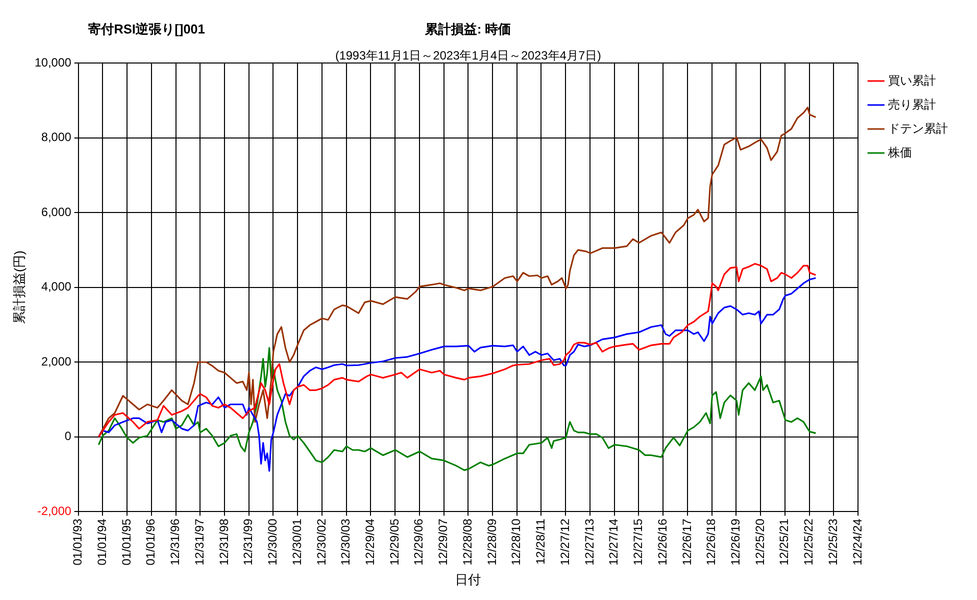  Describe the element at coordinates (918, 128) in the screenshot. I see `legend-label: ドテン累計` at that location.